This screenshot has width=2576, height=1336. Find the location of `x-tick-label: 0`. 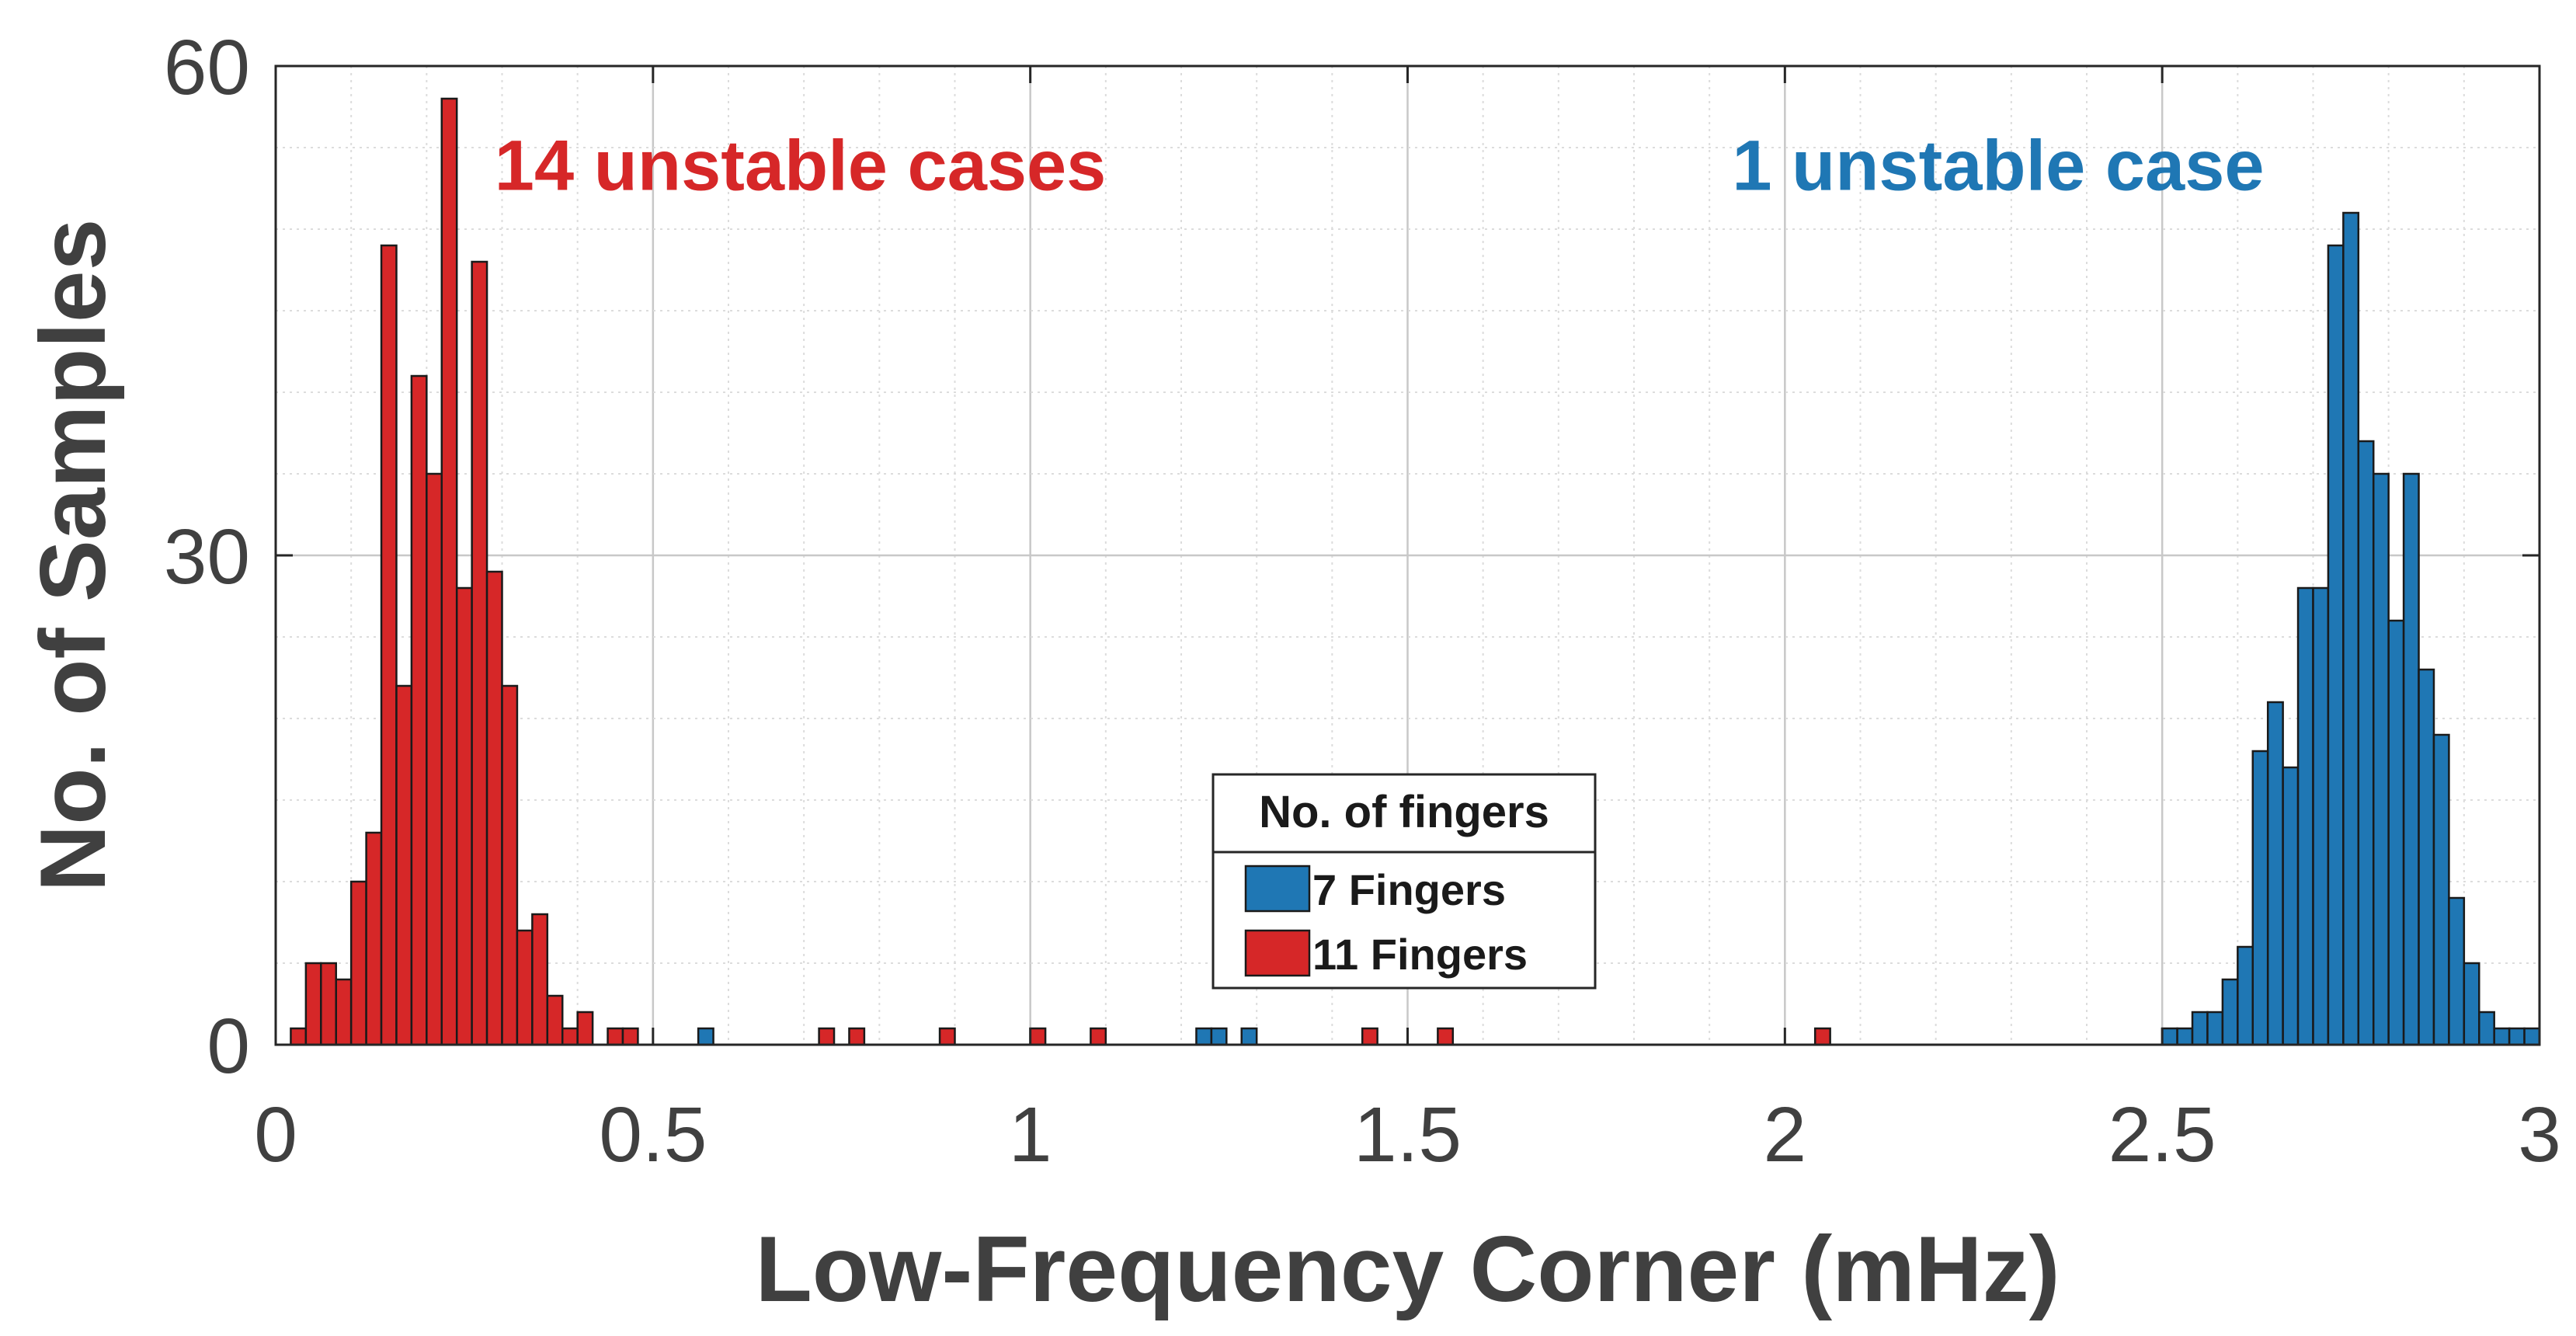

x-tick-label: 0 is located at coordinates (275, 1134).